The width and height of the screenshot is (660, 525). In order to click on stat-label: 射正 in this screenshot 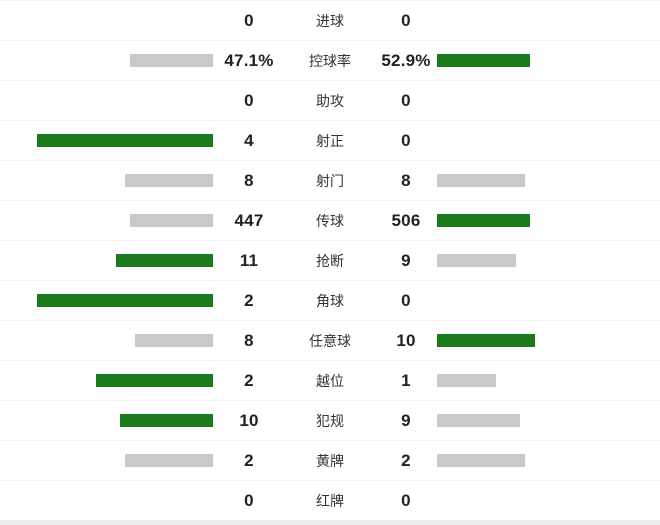, I will do `click(330, 140)`.